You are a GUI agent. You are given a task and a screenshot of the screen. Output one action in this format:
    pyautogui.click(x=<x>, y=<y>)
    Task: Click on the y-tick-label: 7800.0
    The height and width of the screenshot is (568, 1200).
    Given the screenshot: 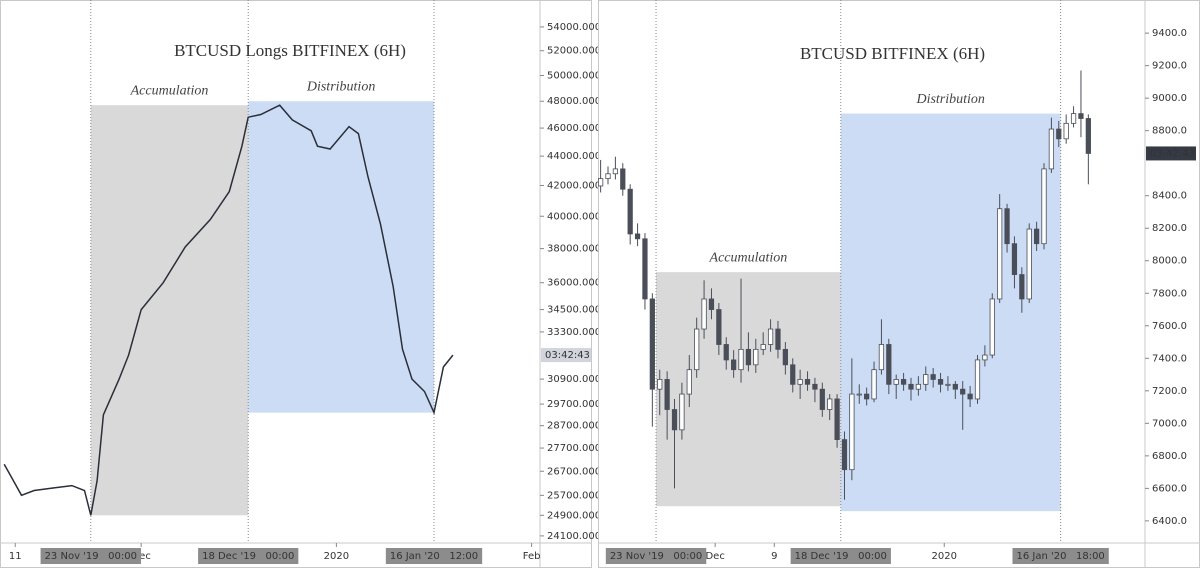 What is the action you would take?
    pyautogui.click(x=1169, y=293)
    